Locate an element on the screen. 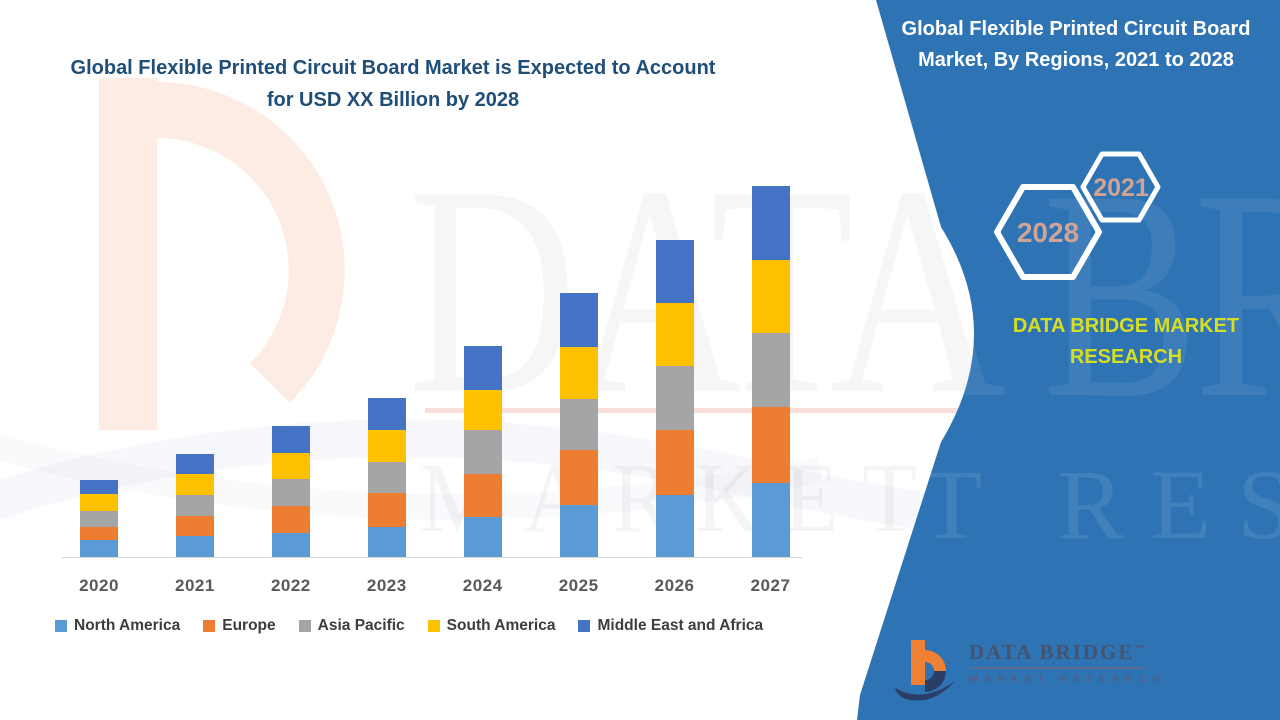 The height and width of the screenshot is (720, 1280). legend-label: South America is located at coordinates (501, 625).